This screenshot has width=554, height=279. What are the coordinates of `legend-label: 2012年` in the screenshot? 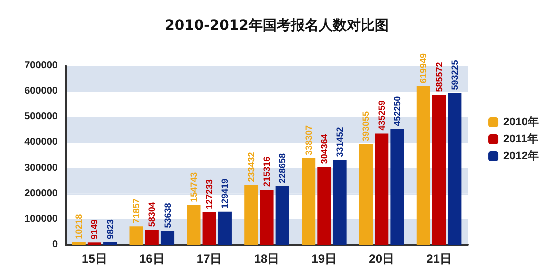 It's located at (522, 156).